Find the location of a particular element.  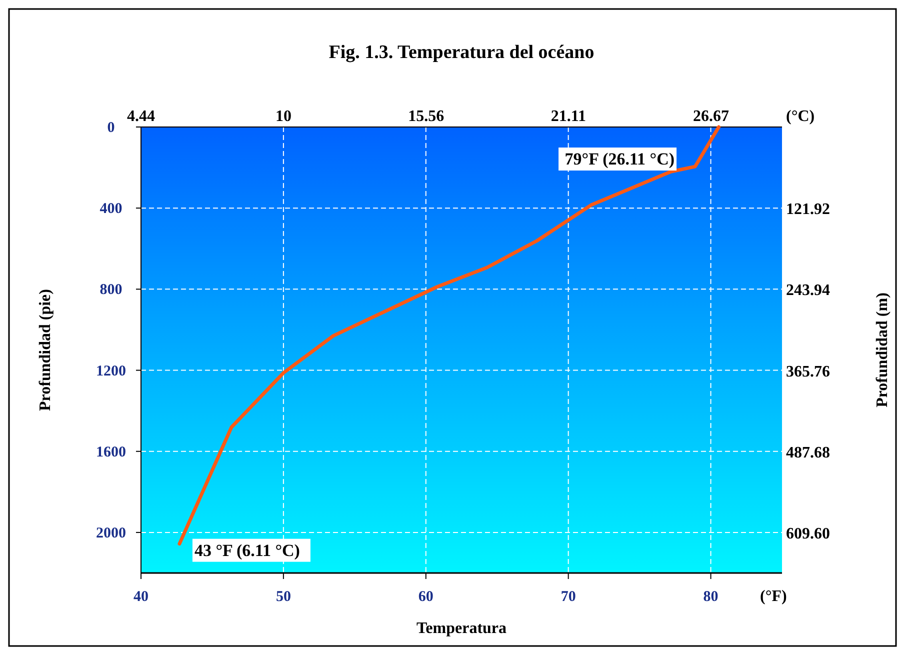

y2-tick-label: 487.68 is located at coordinates (808, 453).